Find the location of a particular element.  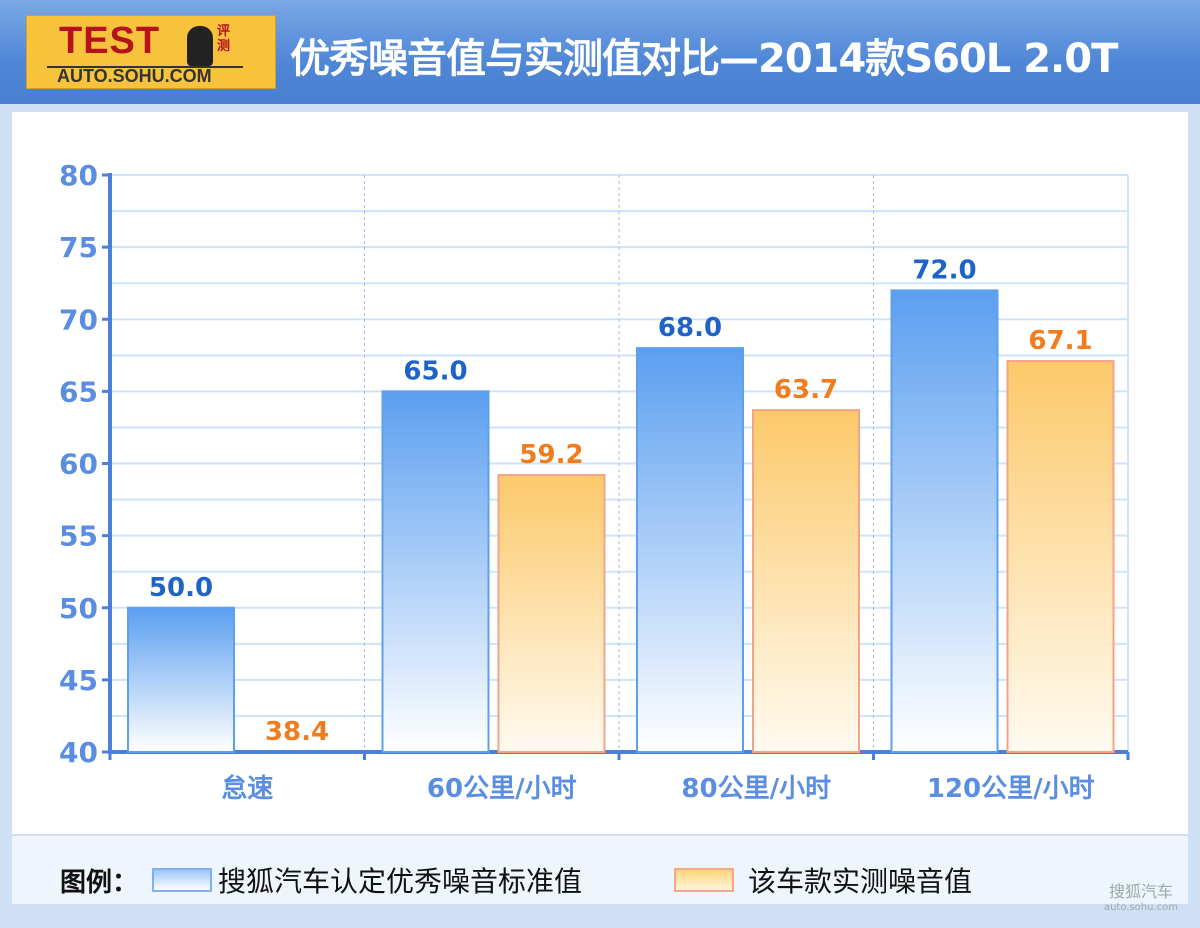

legend: 图例： 搜狐汽车认定优秀噪音标准值 该车款实测噪音值 is located at coordinates (600, 870).